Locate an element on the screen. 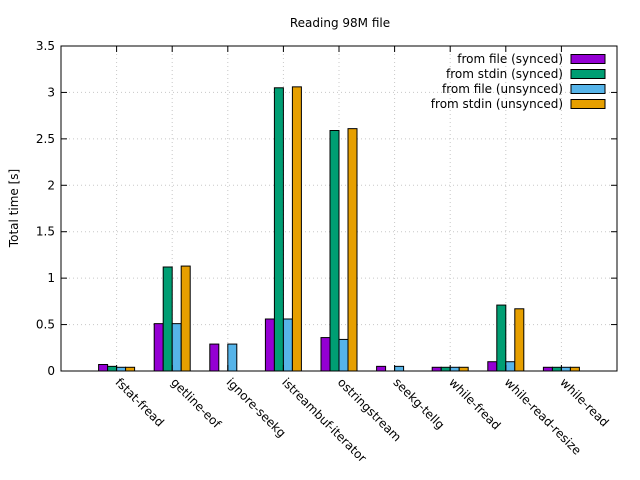 The height and width of the screenshot is (480, 640). legend-label: from stdin (unsynced) is located at coordinates (497, 104).